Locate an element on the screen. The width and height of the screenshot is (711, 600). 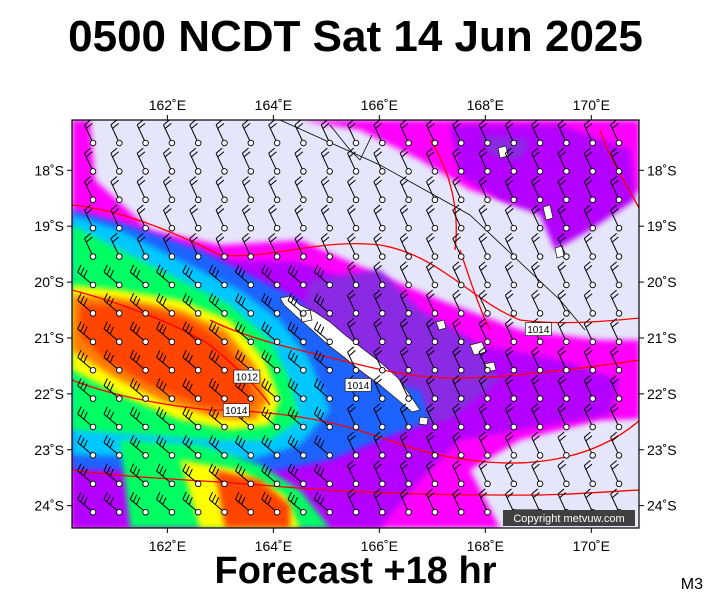
isobar-label: 1014 is located at coordinates (358, 385).